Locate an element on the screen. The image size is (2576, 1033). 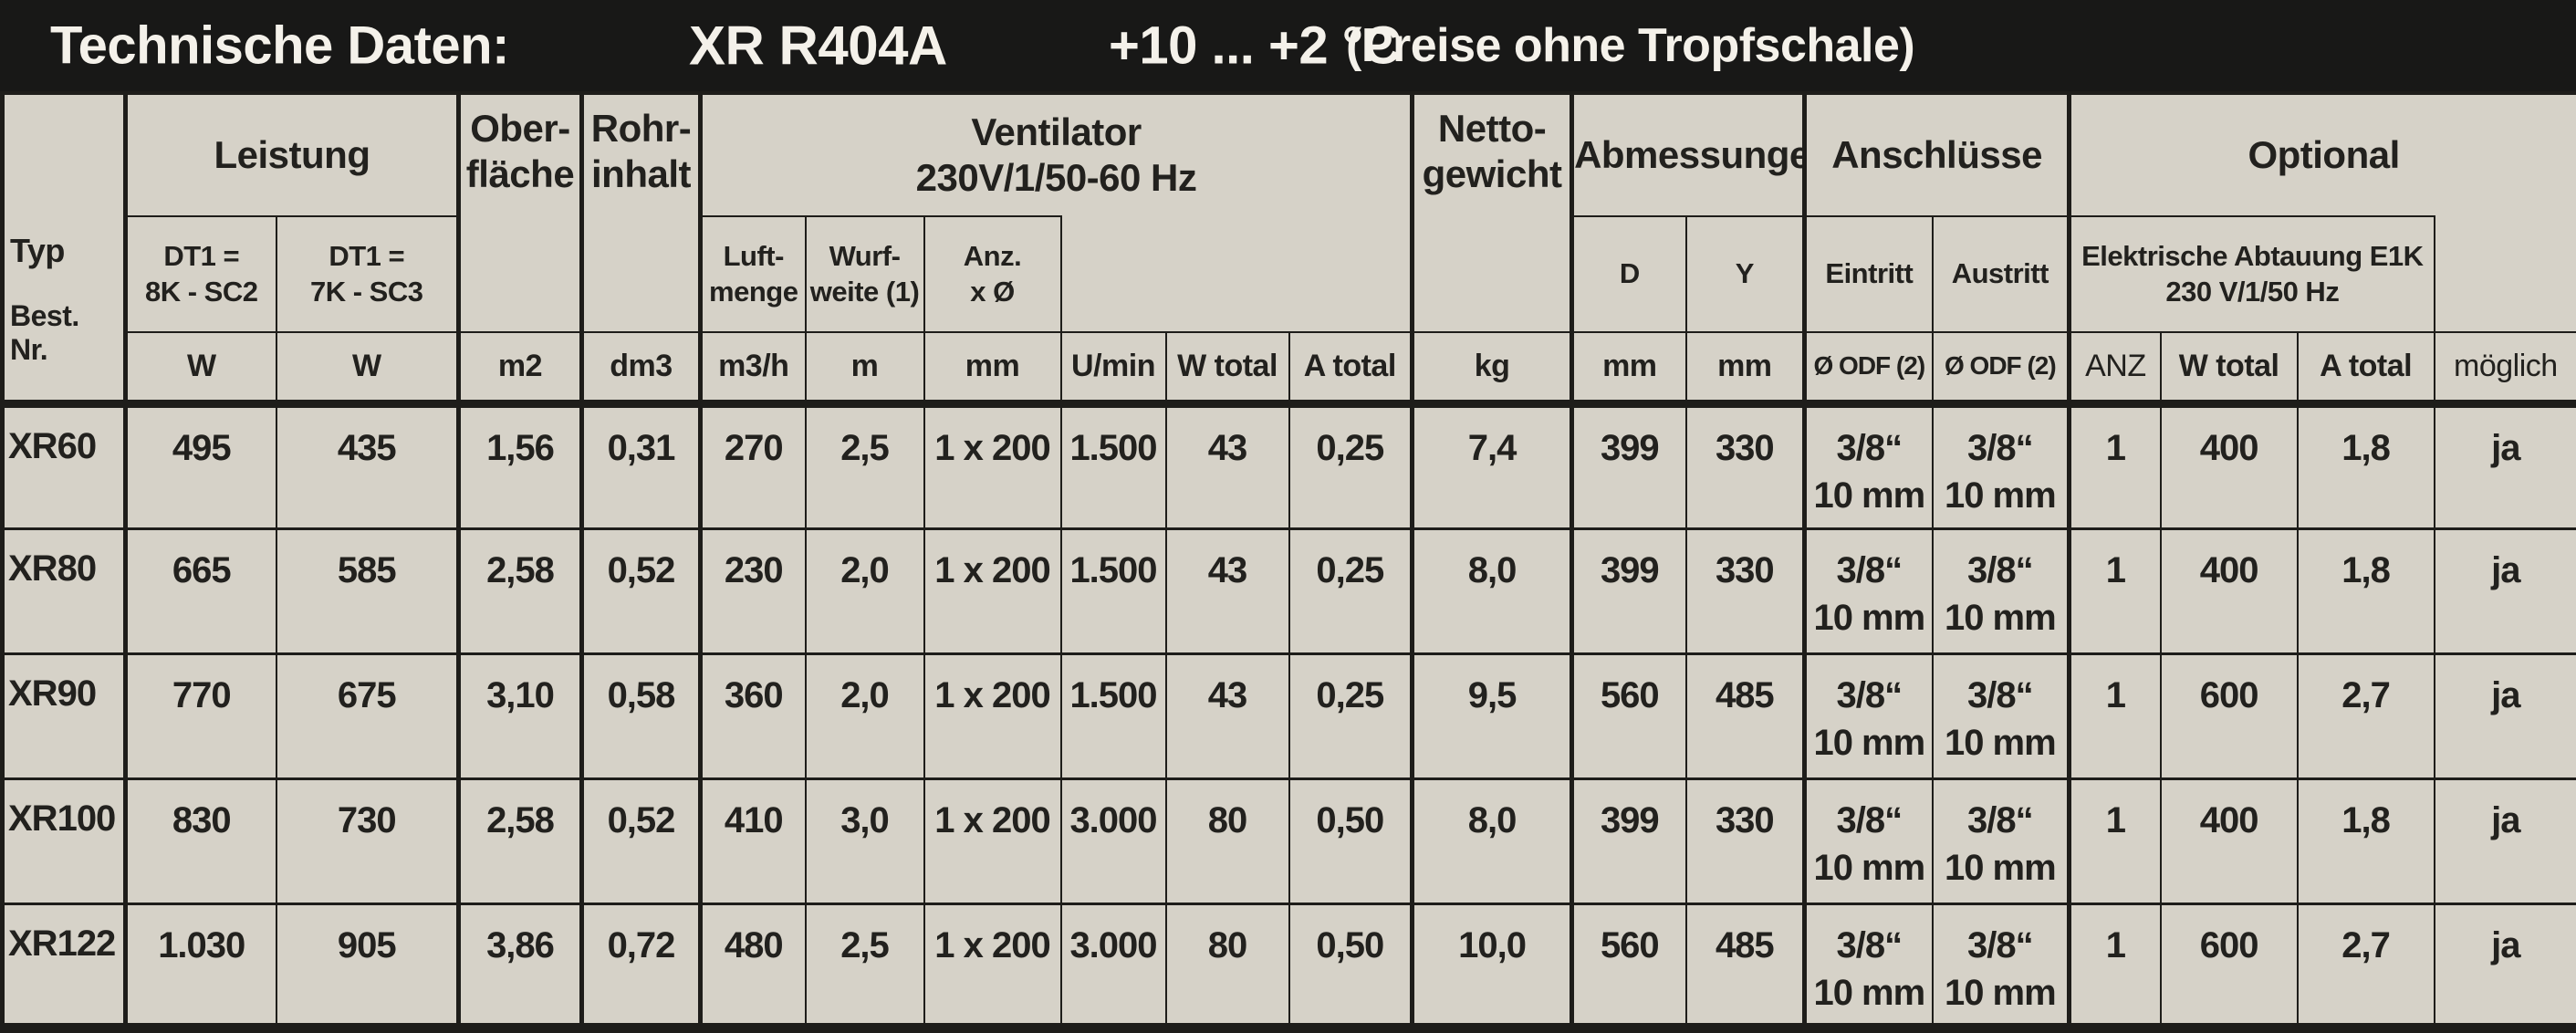
col-header-abtauung: Elektrische Abtauung E1K 230 V/1/50 Hz is located at coordinates (2251, 274).